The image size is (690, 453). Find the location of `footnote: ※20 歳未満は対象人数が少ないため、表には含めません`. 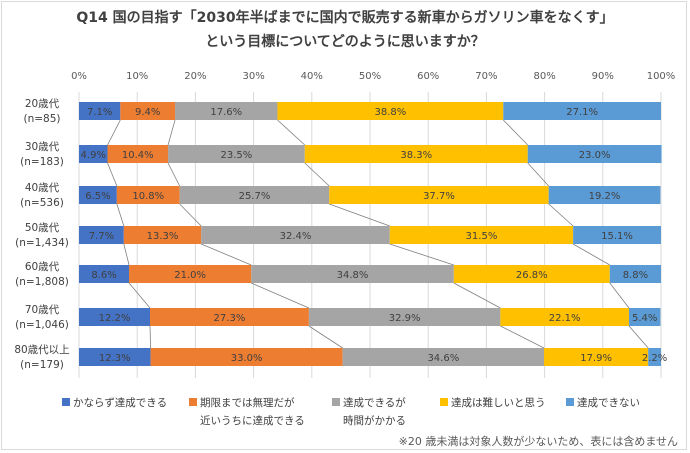

footnote: ※20 歳未満は対象人数が少ないため、表には含めません is located at coordinates (538, 441).